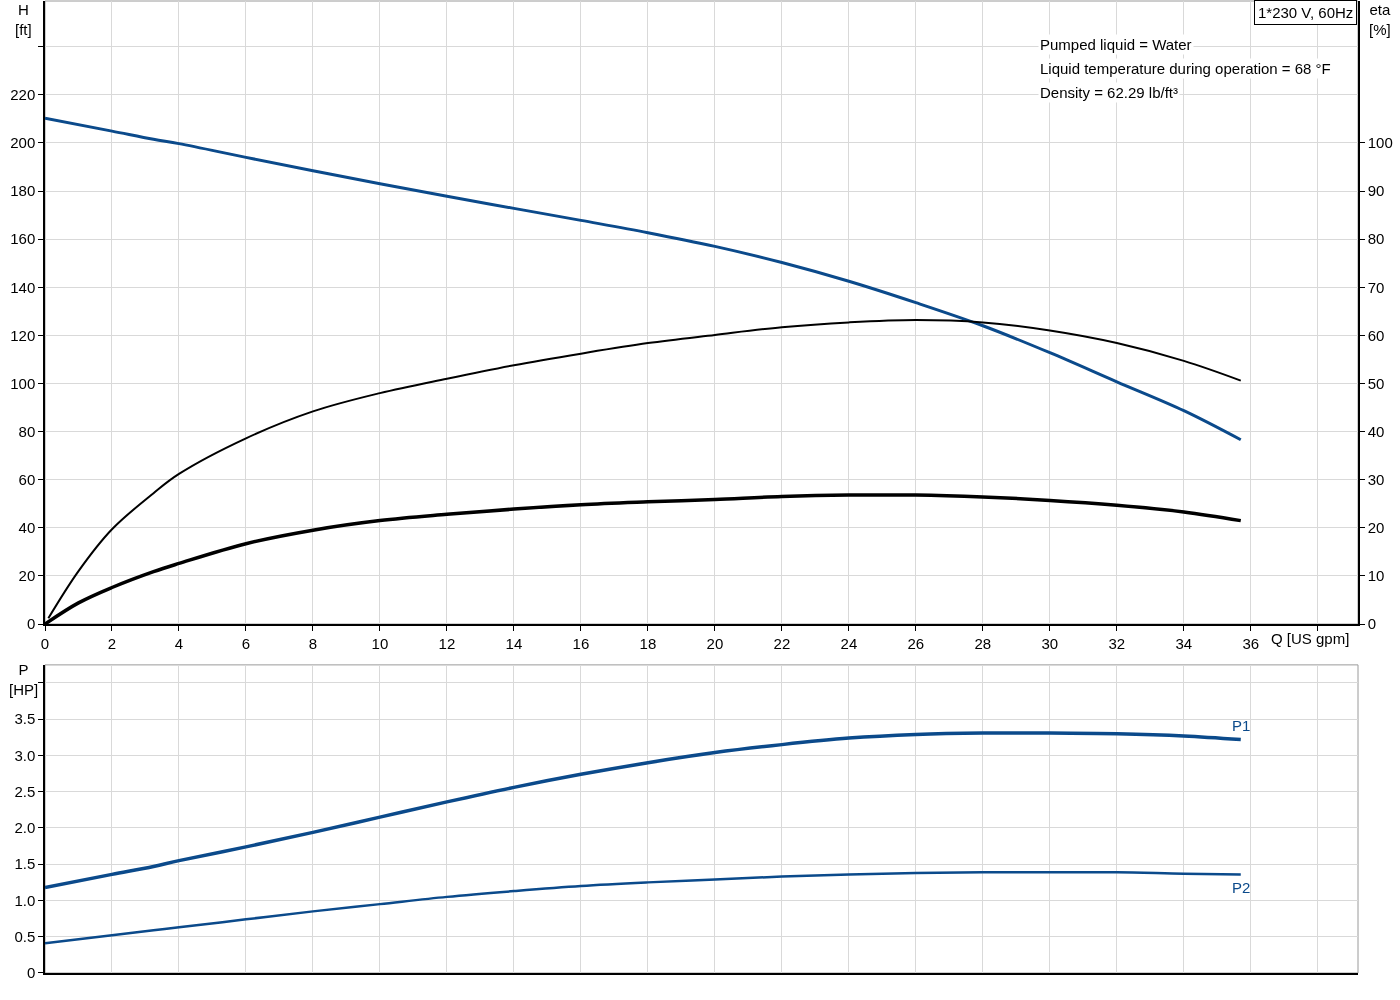 Image resolution: width=1400 pixels, height=1000 pixels. Describe the element at coordinates (25, 719) in the screenshot. I see `y-tick-label: 3.5` at that location.